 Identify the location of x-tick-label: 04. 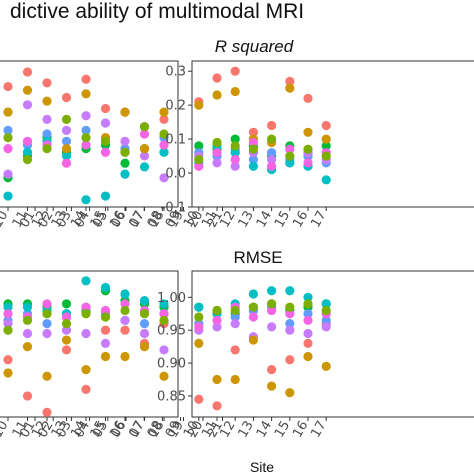
(82, 430).